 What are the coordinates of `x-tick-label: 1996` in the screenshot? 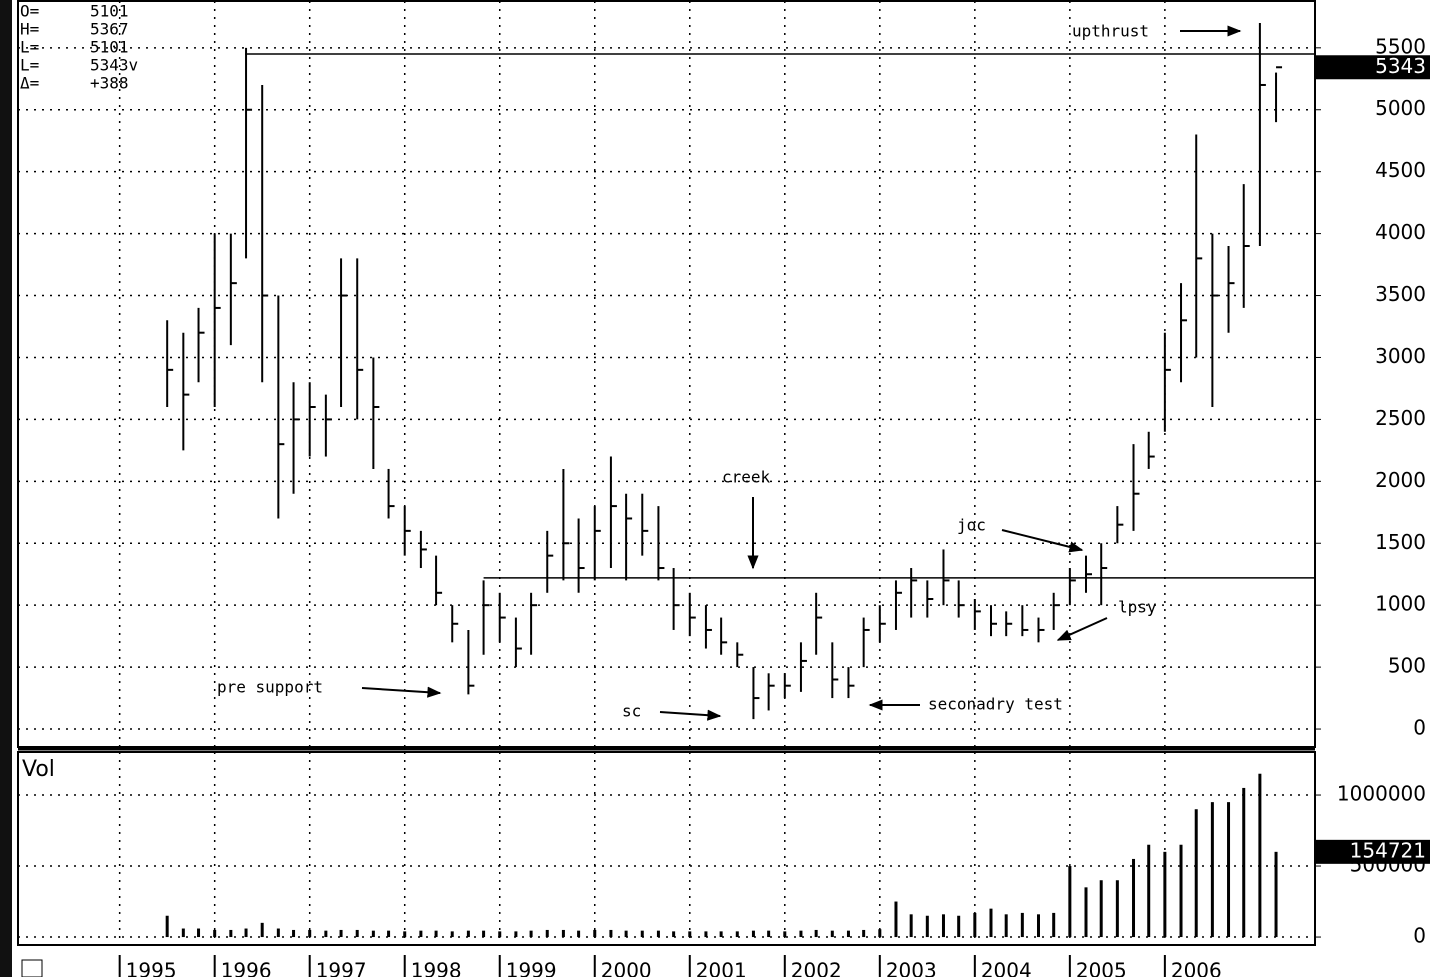 It's located at (246, 968).